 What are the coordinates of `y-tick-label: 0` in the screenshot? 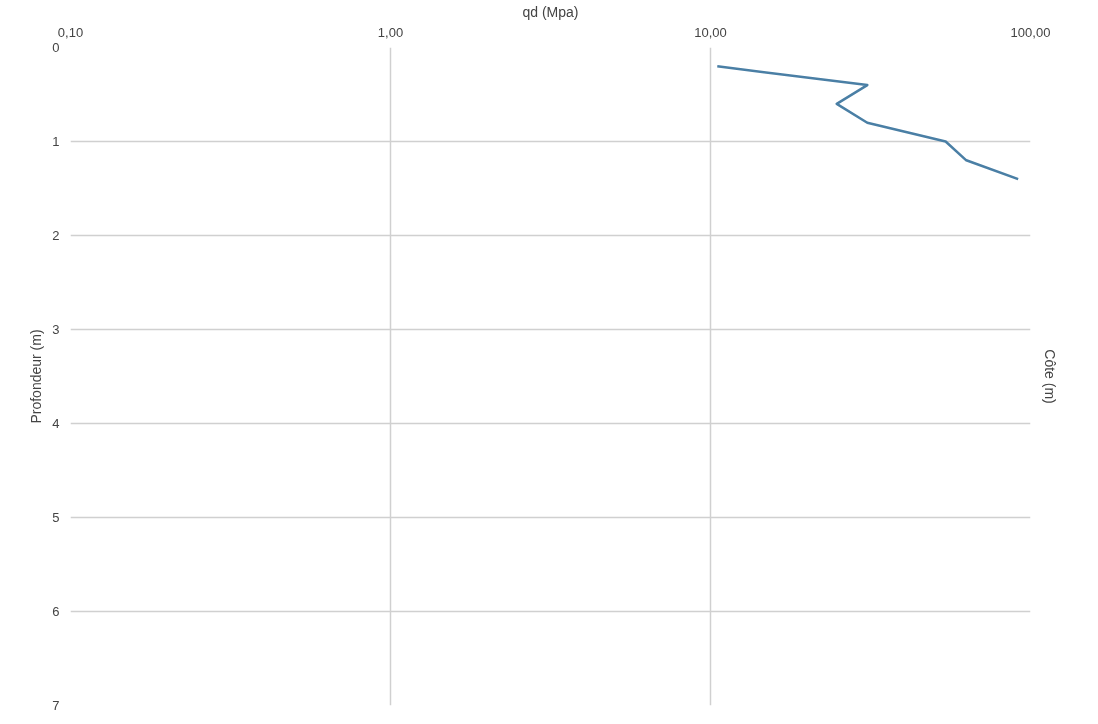 It's located at (56, 47).